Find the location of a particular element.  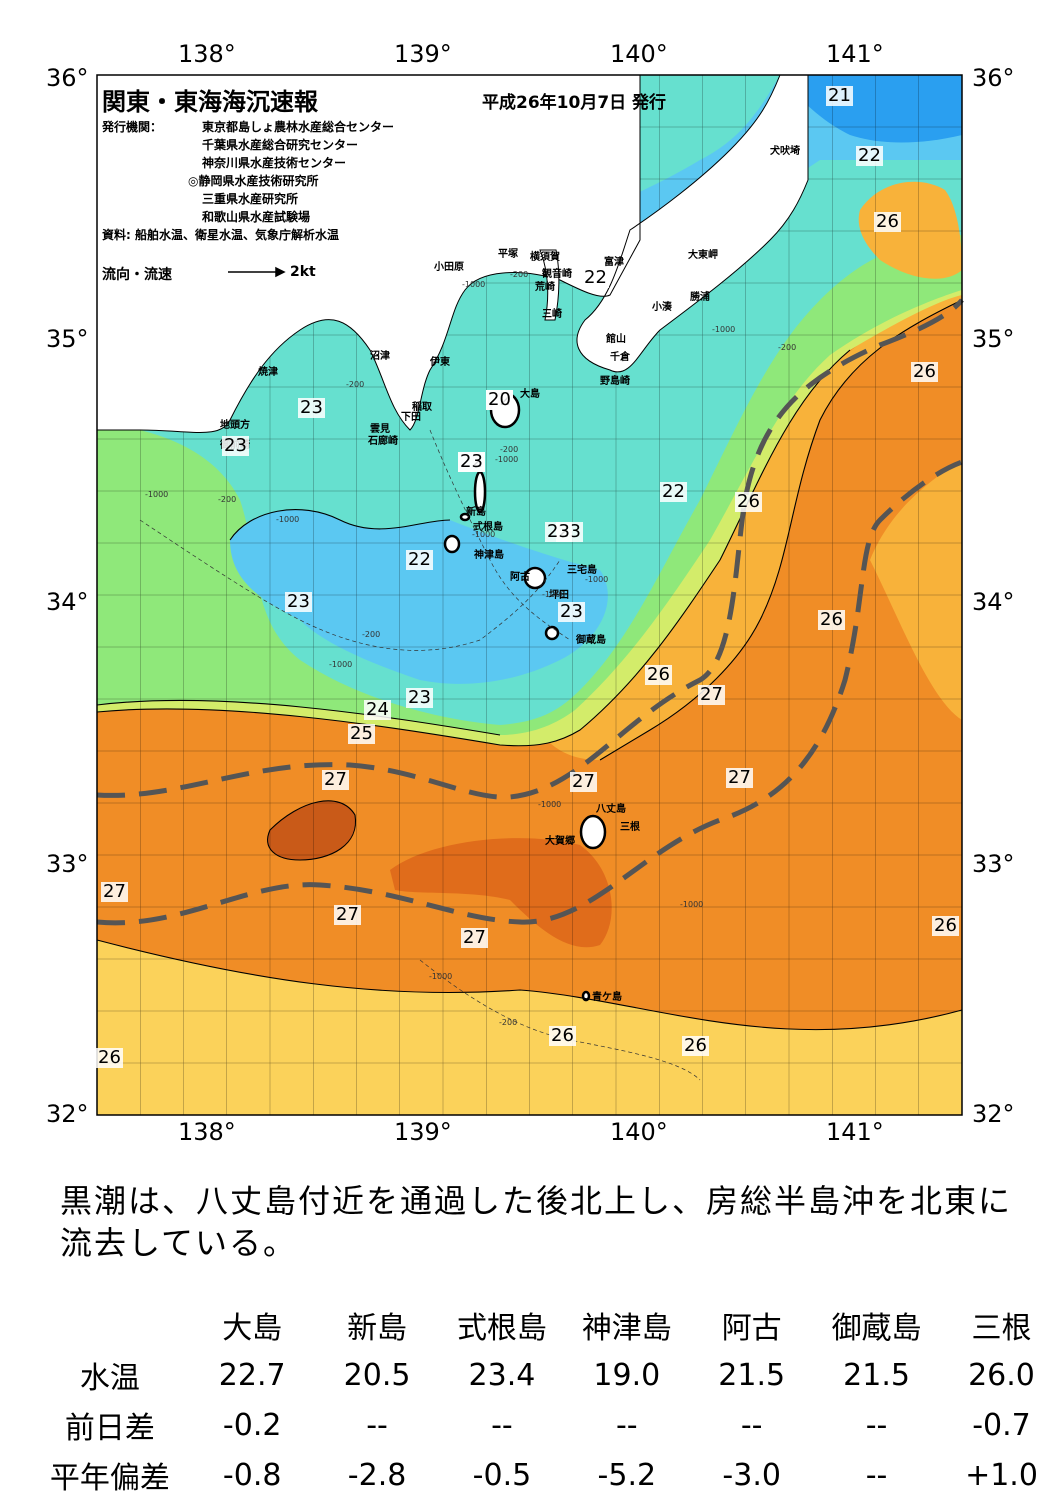

sea-26-east-offshore is located at coordinates (916, 590).